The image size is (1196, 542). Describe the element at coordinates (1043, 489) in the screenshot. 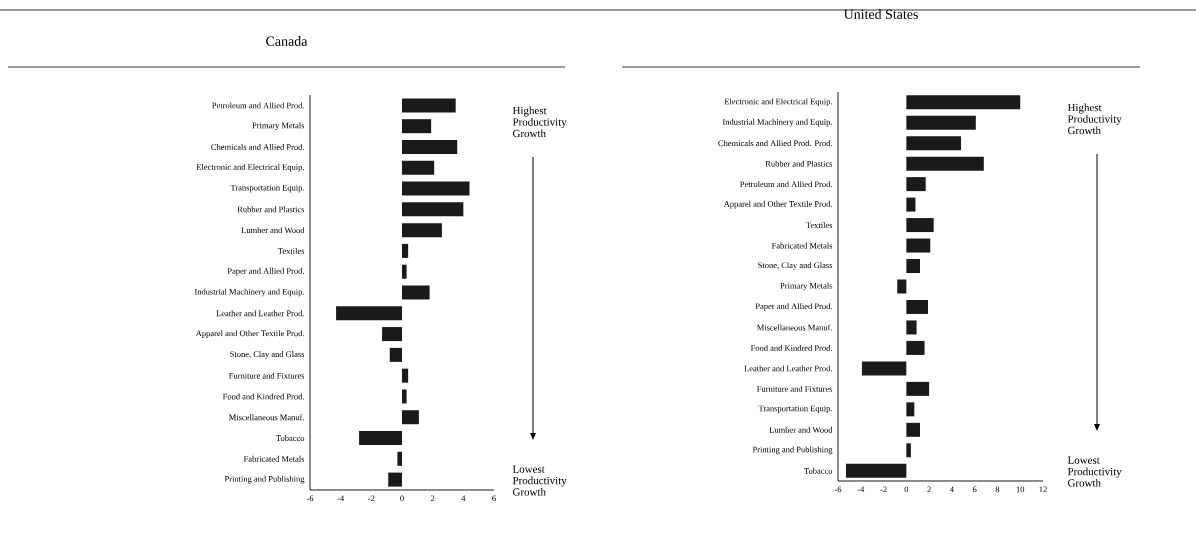

I see `x-tick-label: 12` at that location.